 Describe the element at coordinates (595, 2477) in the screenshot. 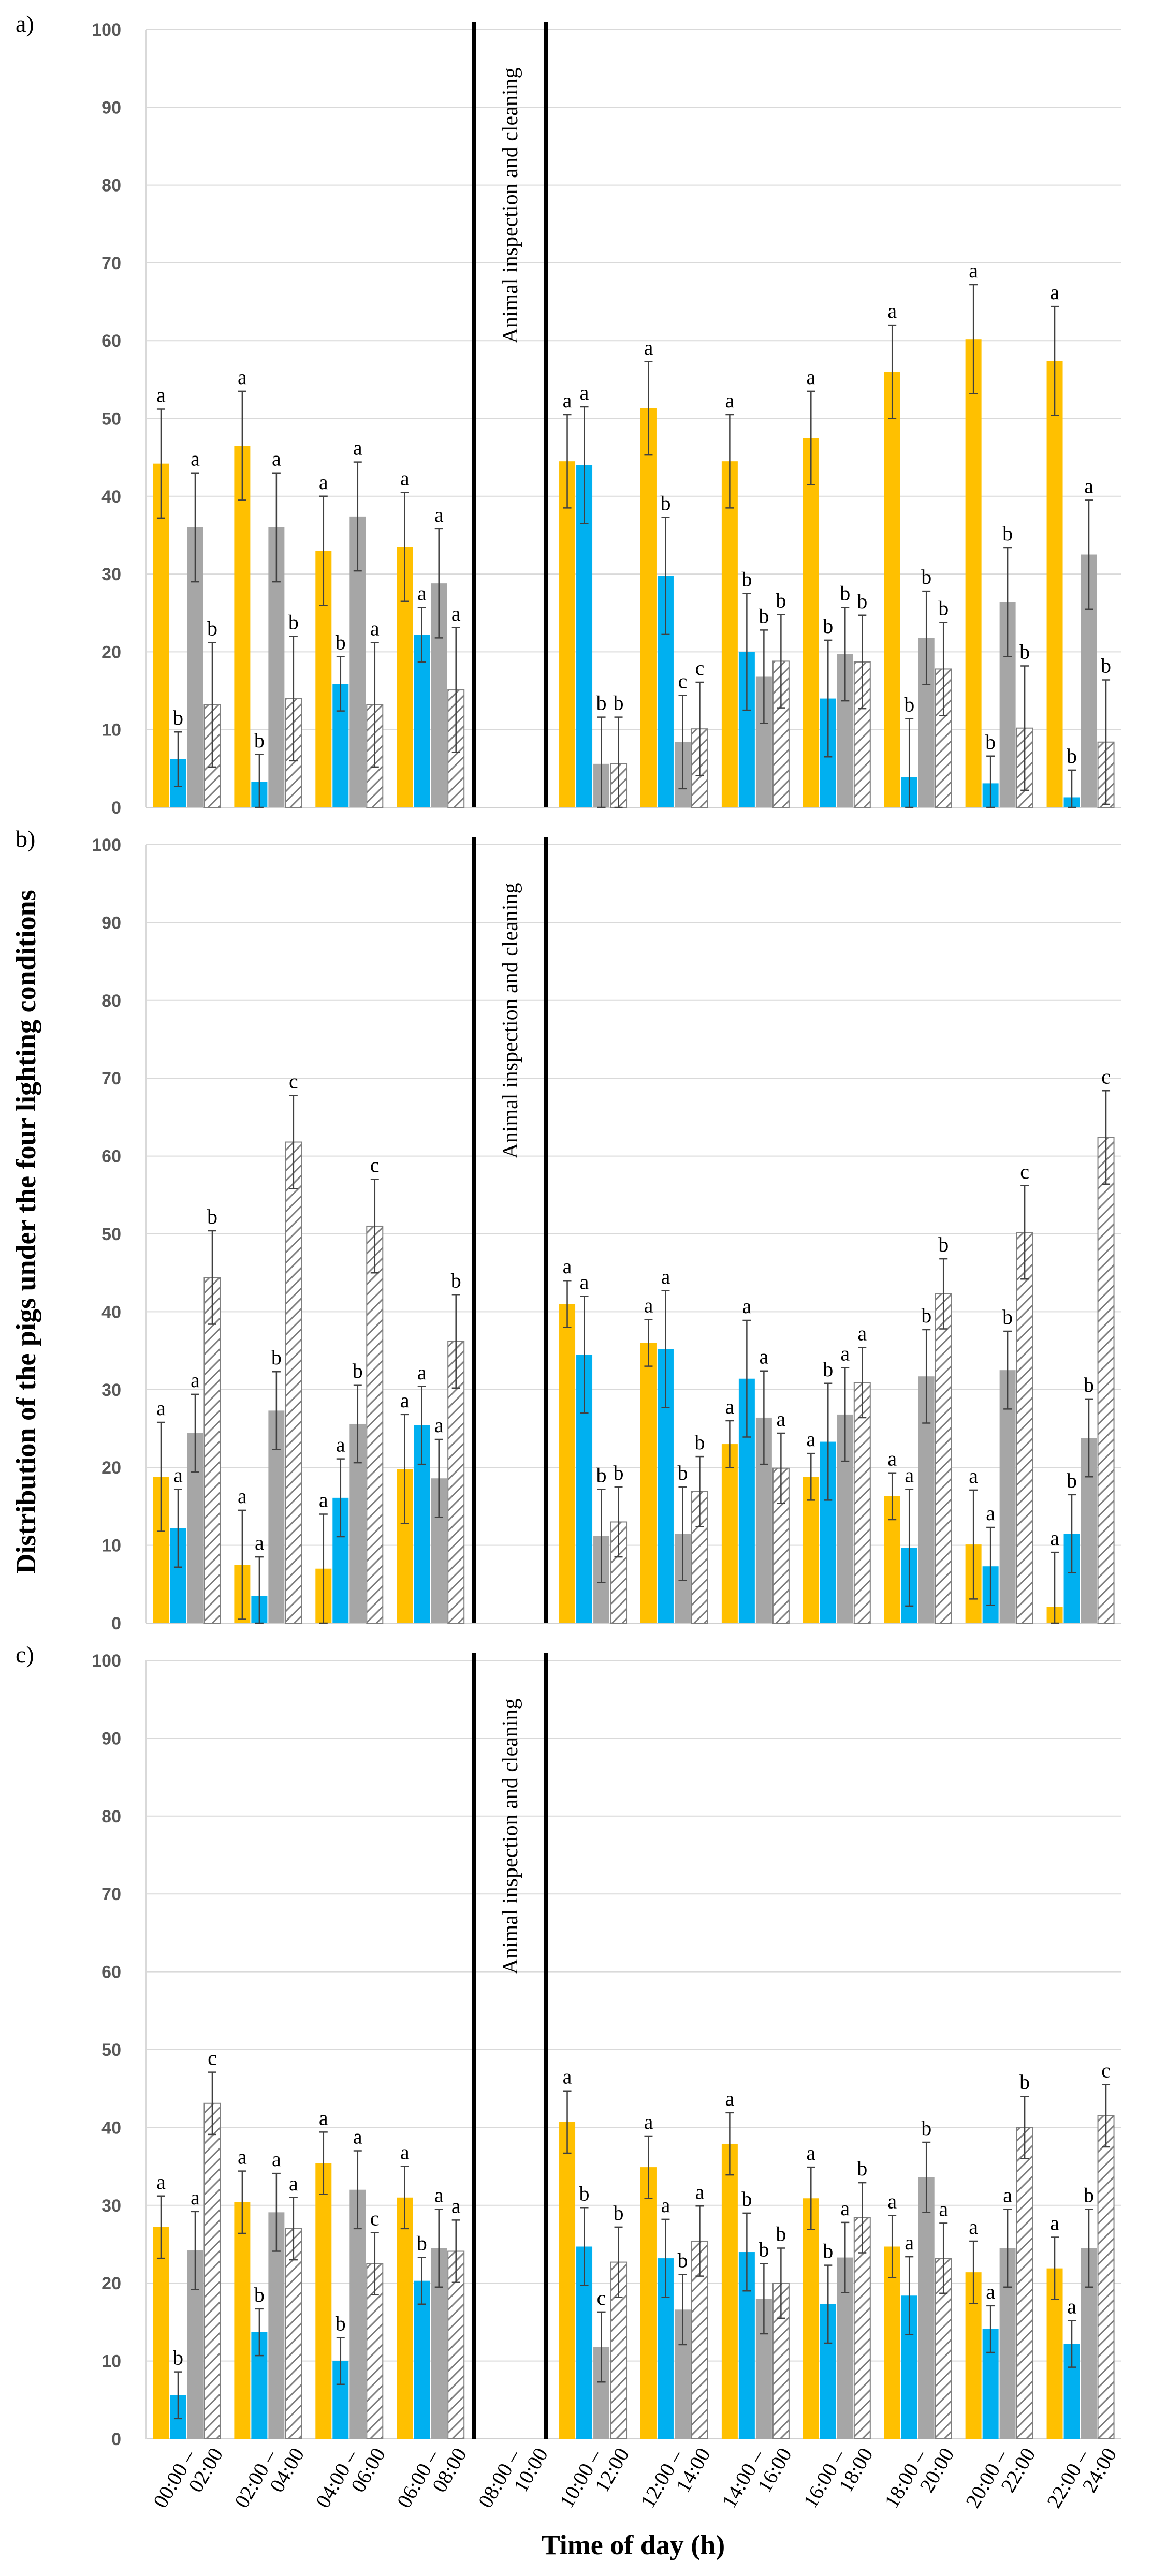

I see `x-tick-label: 10:00 –12:00` at that location.